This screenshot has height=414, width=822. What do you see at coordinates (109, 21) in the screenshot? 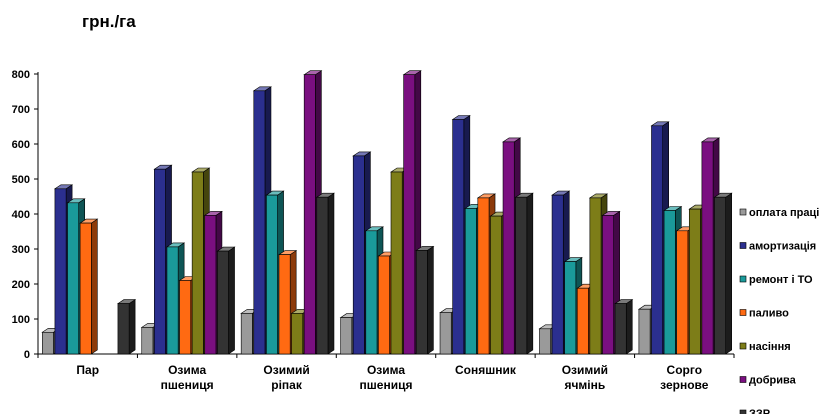
I see `chart-title: грн./га` at bounding box center [109, 21].